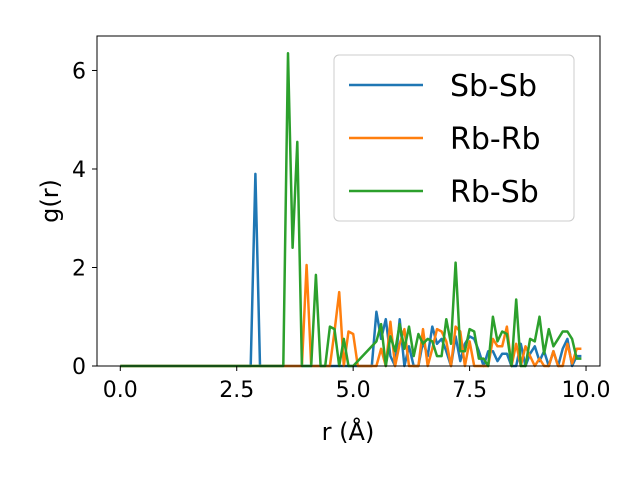  Describe the element at coordinates (79, 367) in the screenshot. I see `y-tick-label: 0` at that location.